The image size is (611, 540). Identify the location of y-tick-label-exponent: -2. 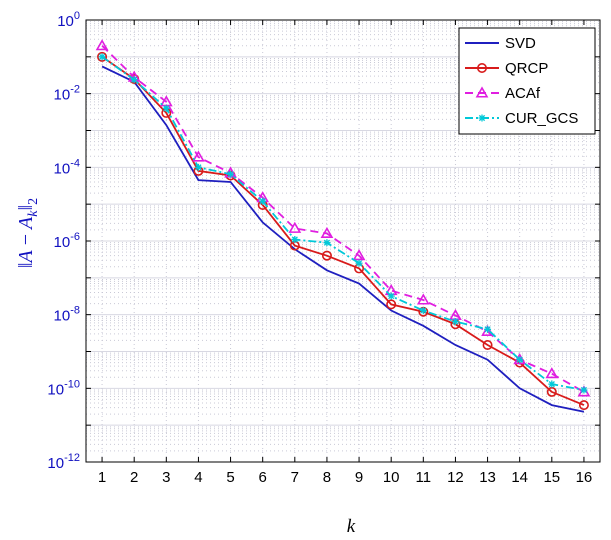
(75, 90).